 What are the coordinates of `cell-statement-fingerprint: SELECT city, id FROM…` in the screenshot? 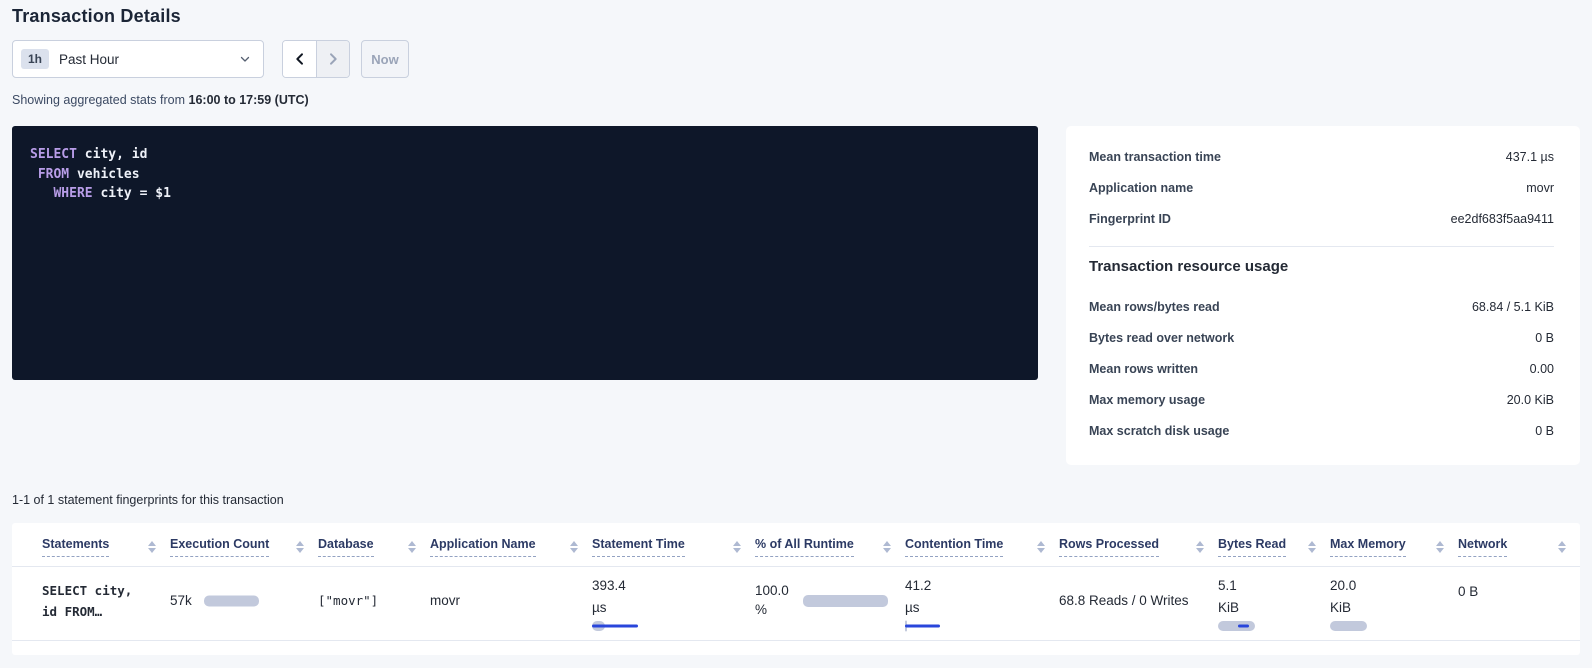 It's located at (91, 603).